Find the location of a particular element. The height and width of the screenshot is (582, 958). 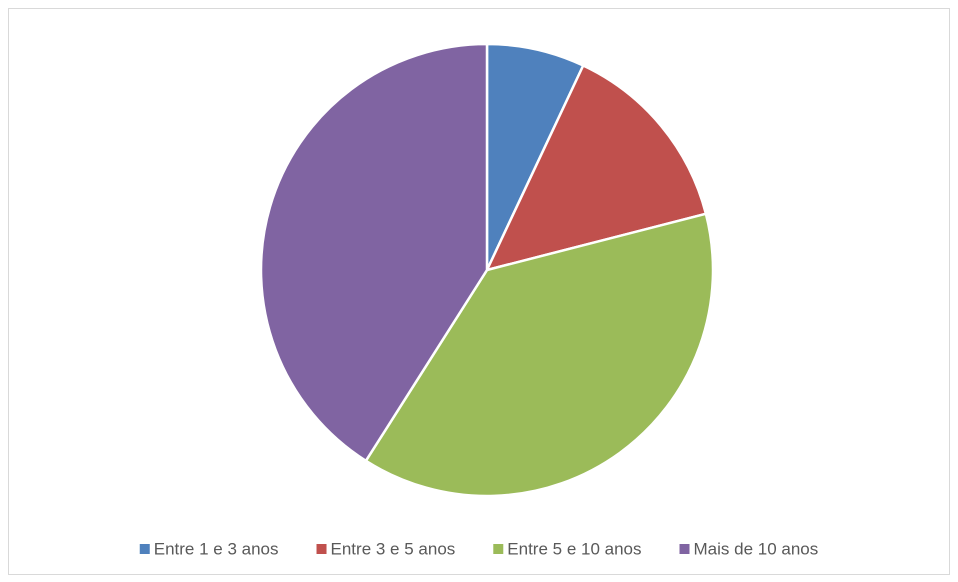

legend-label: Mais de 10 anos is located at coordinates (756, 548).